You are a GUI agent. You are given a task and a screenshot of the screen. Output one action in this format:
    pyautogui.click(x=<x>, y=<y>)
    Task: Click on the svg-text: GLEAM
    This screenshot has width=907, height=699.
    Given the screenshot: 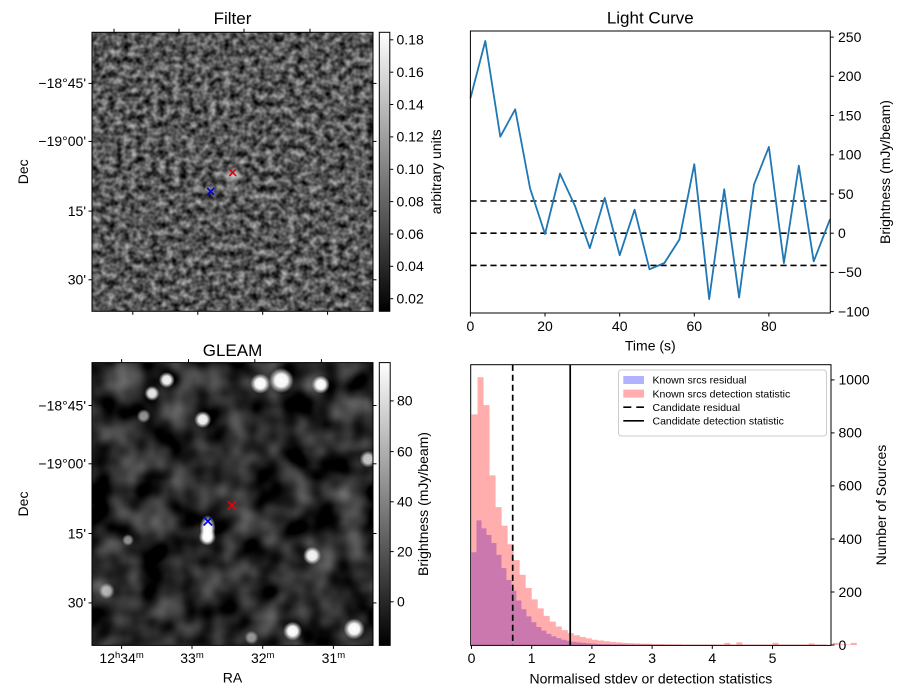 What is the action you would take?
    pyautogui.click(x=233, y=350)
    